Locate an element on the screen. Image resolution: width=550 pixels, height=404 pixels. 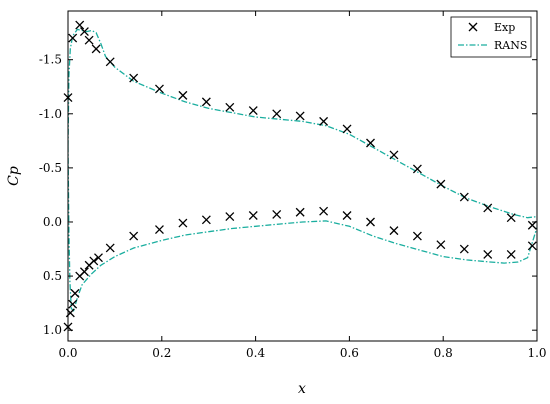
legend-exp-marker is located at coordinates (473, 27).